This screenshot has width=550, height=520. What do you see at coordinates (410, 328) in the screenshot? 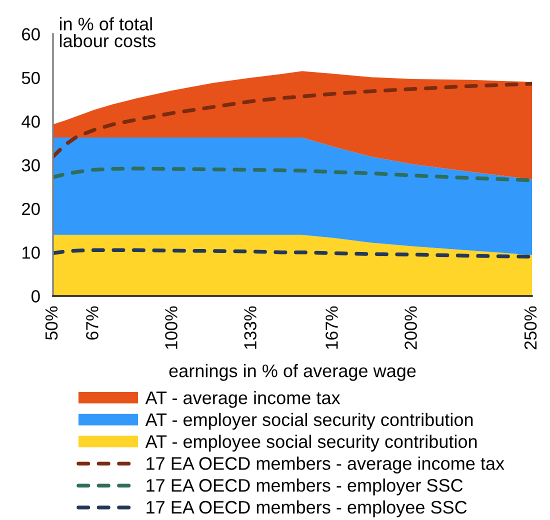
I see `x-tick-label: 200%` at bounding box center [410, 328].